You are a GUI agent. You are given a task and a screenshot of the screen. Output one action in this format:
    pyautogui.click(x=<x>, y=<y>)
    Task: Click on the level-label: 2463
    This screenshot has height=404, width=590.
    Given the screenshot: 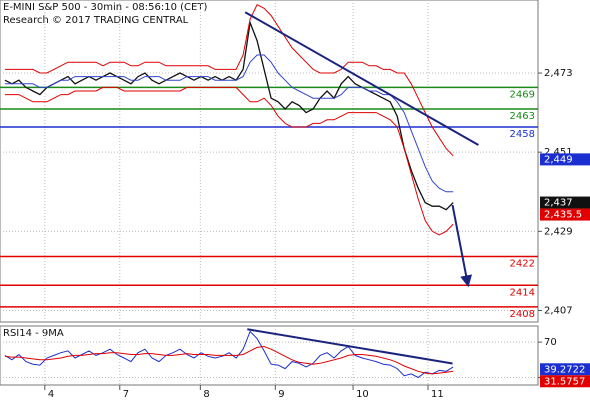 What is the action you would take?
    pyautogui.click(x=522, y=116)
    